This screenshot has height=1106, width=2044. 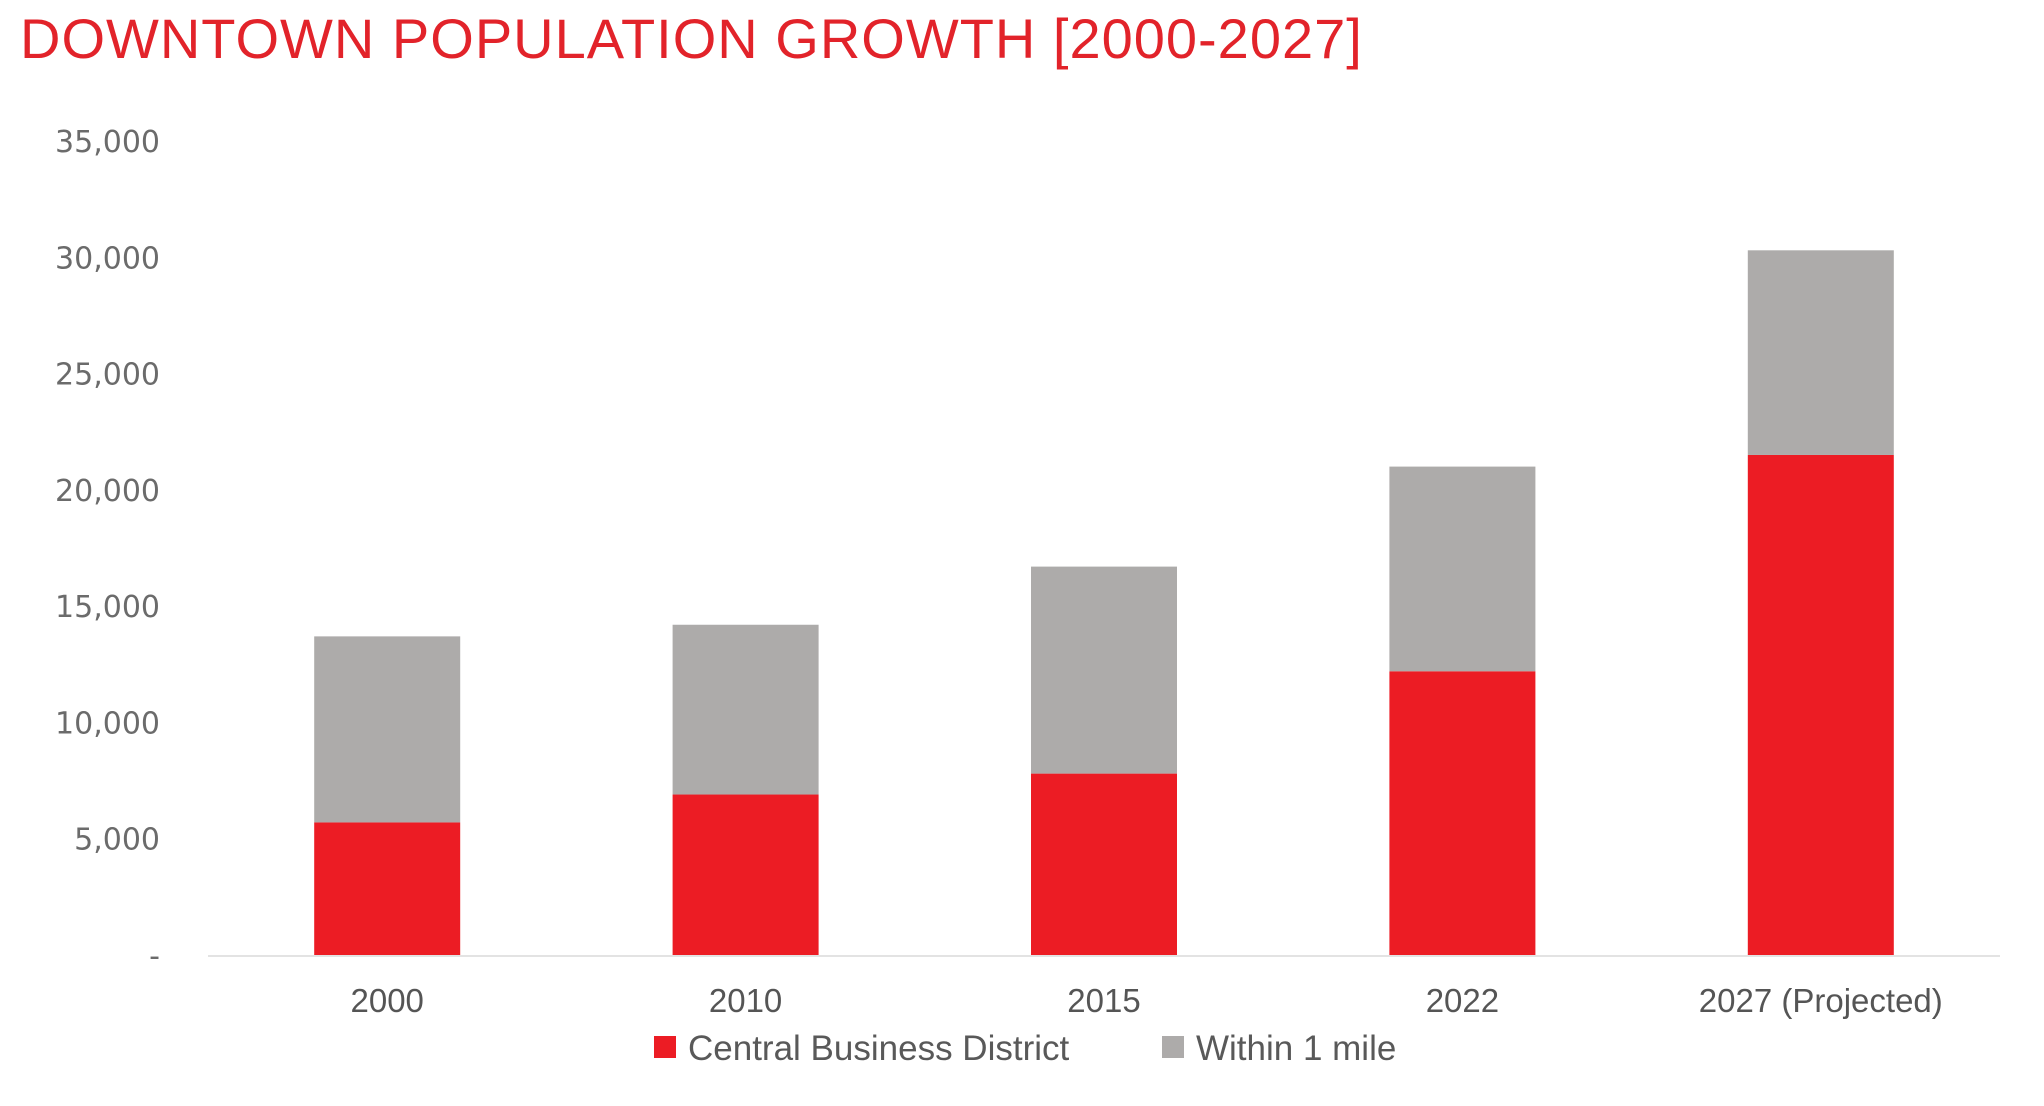 What do you see at coordinates (107, 723) in the screenshot?
I see `y-tick-label: 10,000` at bounding box center [107, 723].